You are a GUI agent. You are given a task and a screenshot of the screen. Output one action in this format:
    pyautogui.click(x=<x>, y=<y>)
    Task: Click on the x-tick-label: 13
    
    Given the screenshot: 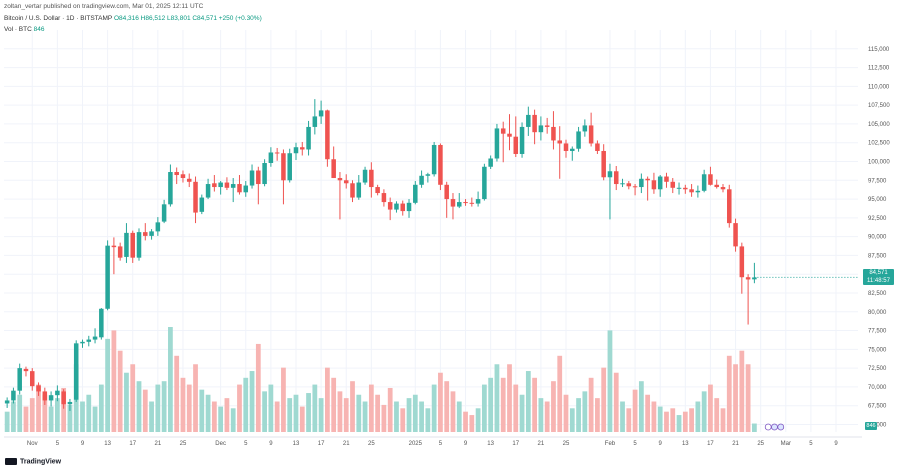 What is the action you would take?
    pyautogui.click(x=296, y=444)
    